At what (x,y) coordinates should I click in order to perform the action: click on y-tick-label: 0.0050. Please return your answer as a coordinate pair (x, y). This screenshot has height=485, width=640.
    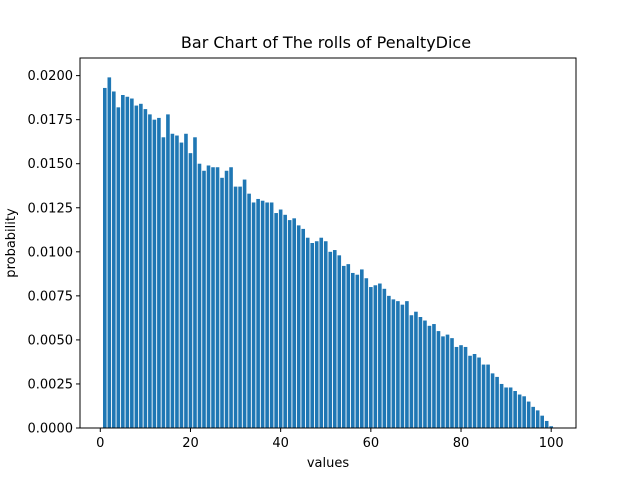
    Looking at the image, I should click on (51, 340).